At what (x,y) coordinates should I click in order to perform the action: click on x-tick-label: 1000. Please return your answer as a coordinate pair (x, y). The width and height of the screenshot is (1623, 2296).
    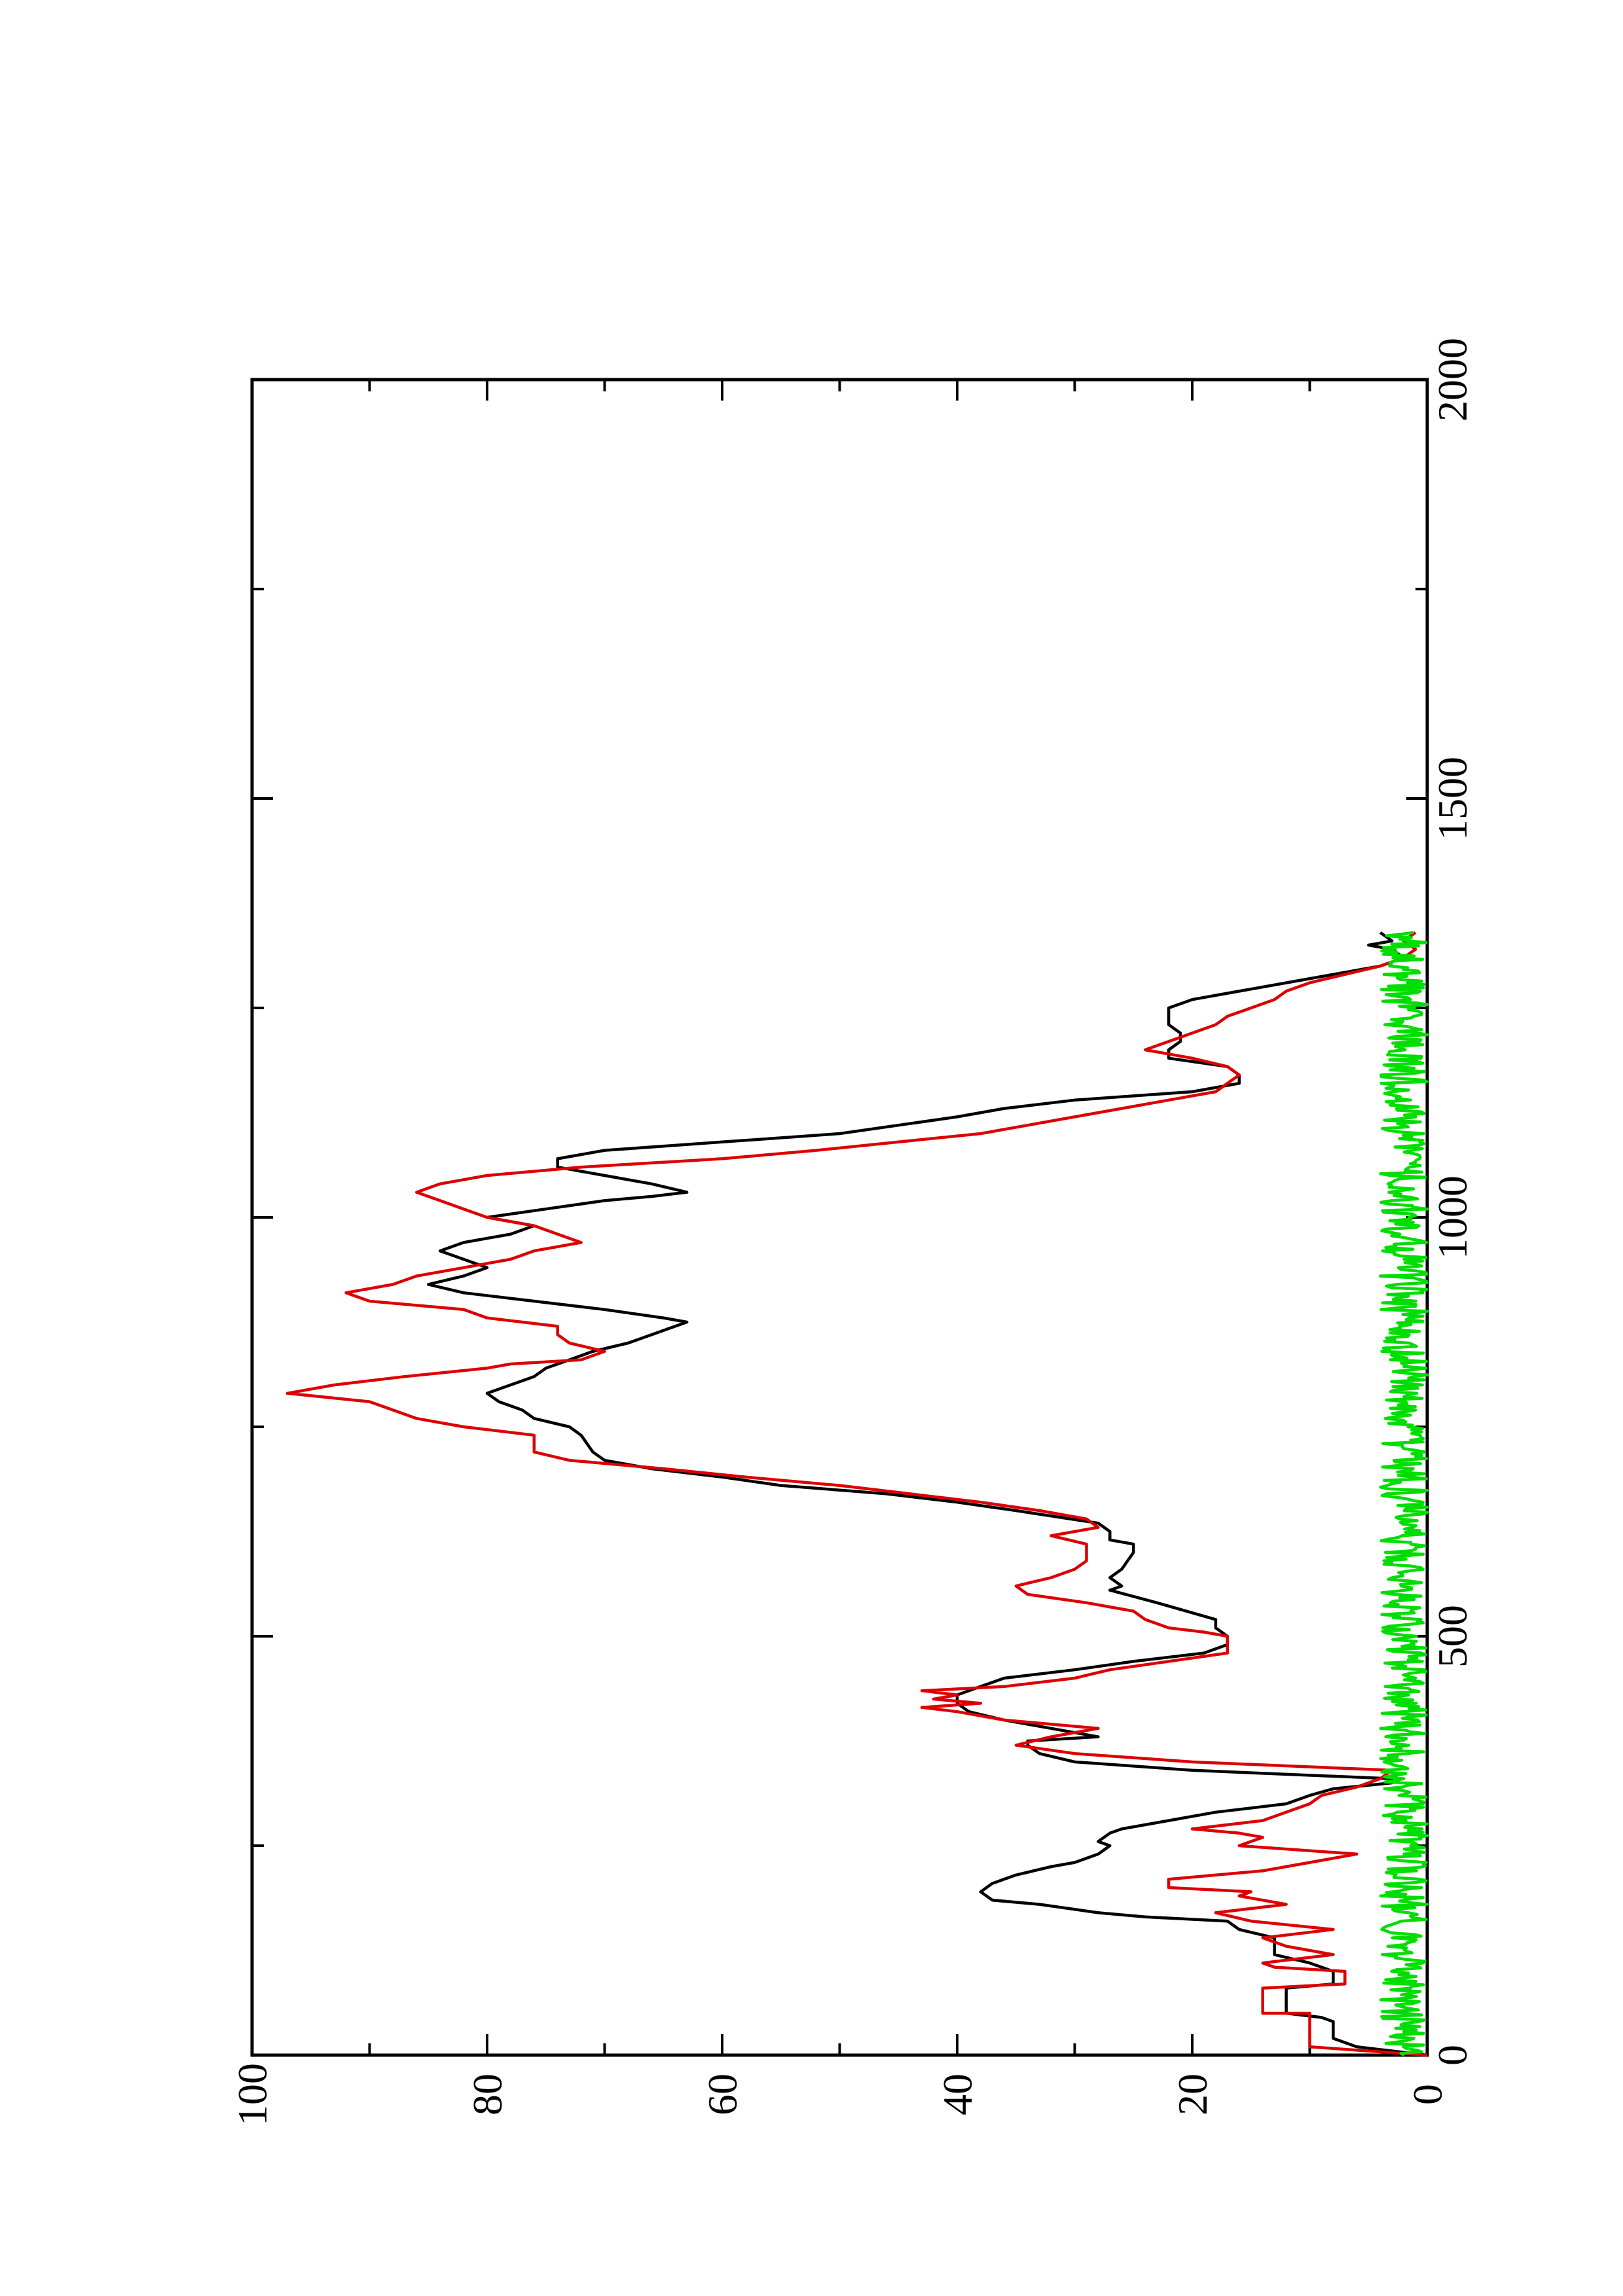
    Looking at the image, I should click on (1452, 1217).